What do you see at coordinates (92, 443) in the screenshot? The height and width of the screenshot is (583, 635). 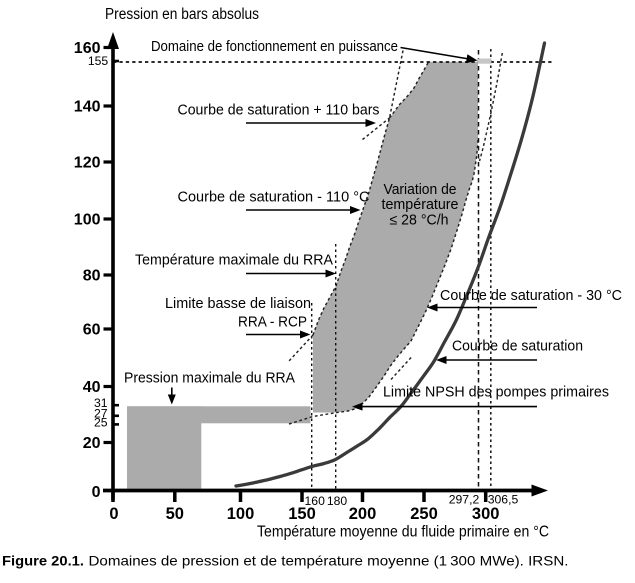 I see `svg-text: 20` at bounding box center [92, 443].